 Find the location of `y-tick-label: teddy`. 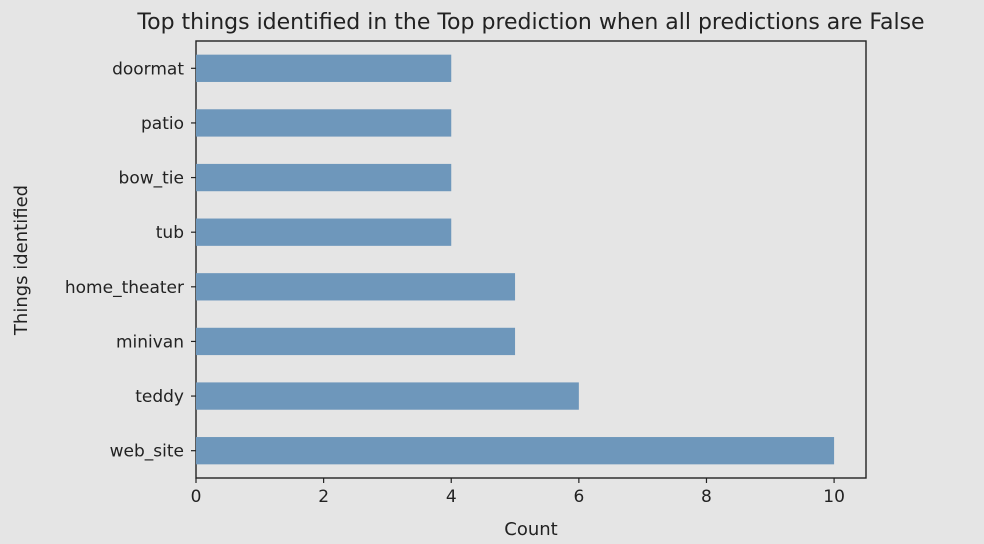

y-tick-label: teddy is located at coordinates (159, 397).